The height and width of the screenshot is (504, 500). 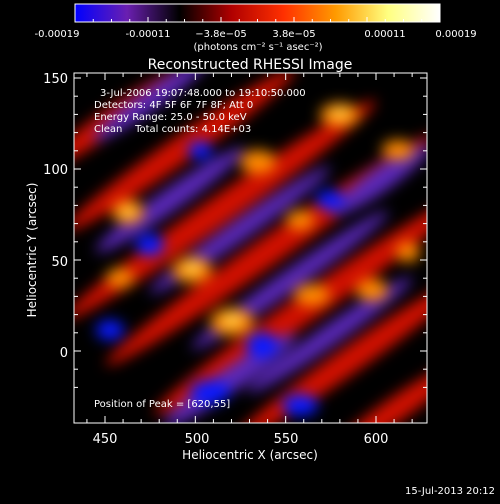 What do you see at coordinates (384, 34) in the screenshot?
I see `colorbar-tick-label: 0.00011` at bounding box center [384, 34].